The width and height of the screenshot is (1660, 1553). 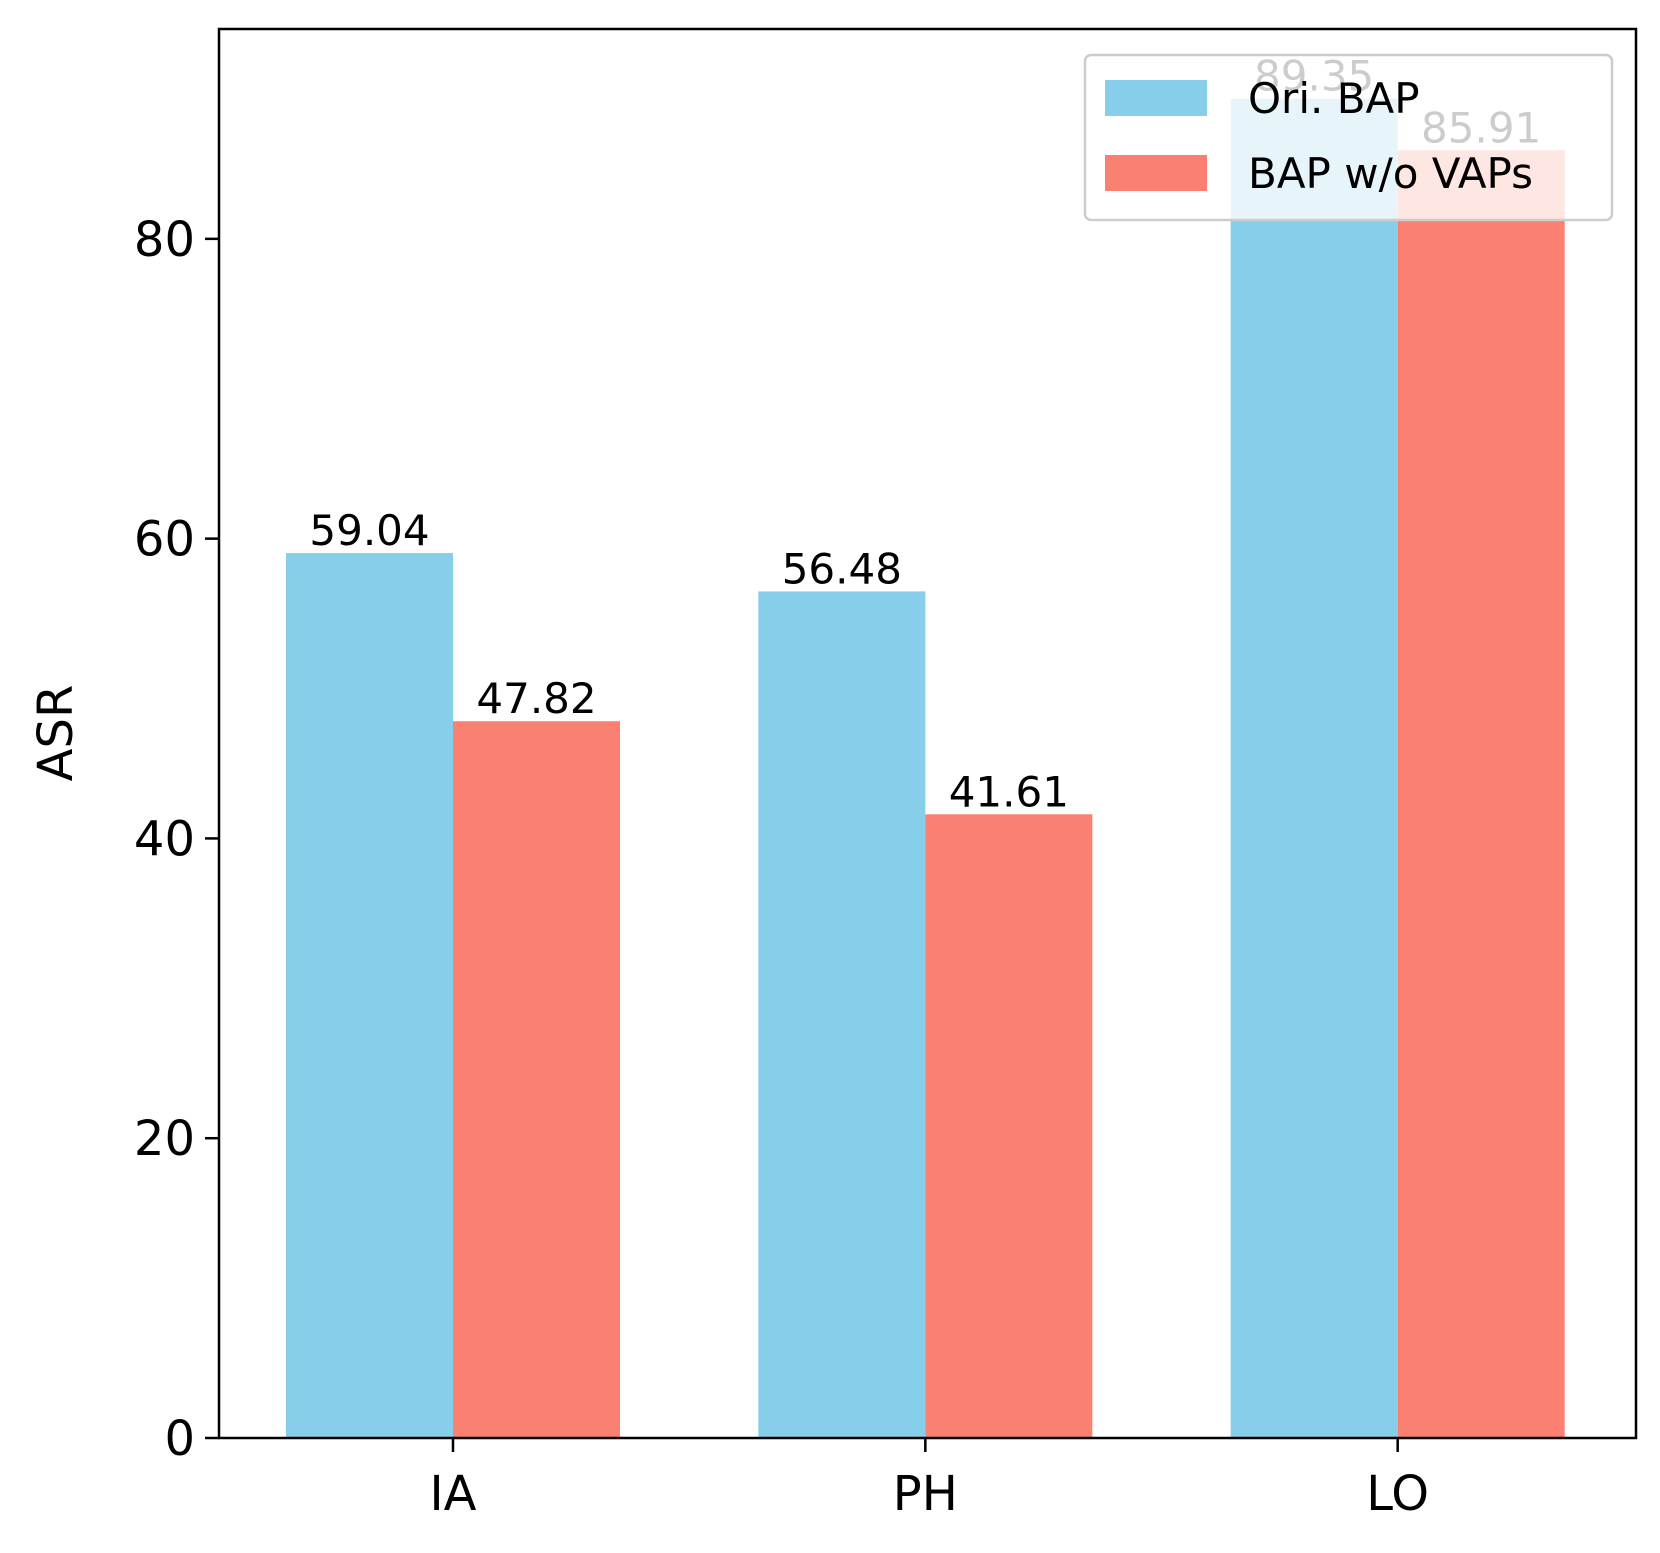 I want to click on x-tick-label-ia: IA, so click(x=453, y=1494).